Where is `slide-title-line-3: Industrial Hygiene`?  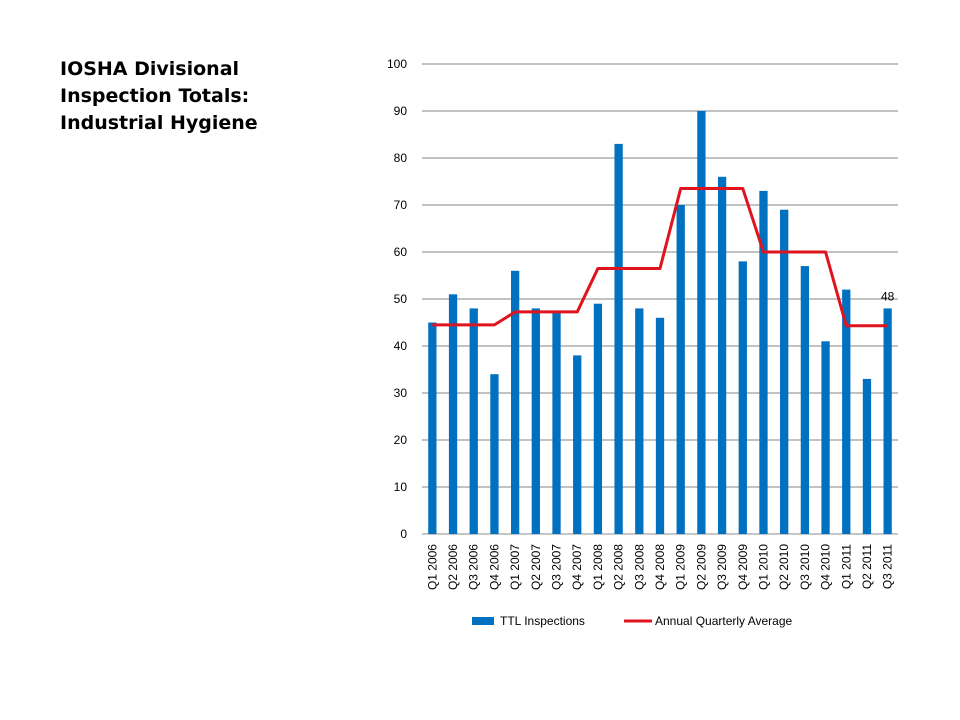
slide-title-line-3: Industrial Hygiene is located at coordinates (159, 123).